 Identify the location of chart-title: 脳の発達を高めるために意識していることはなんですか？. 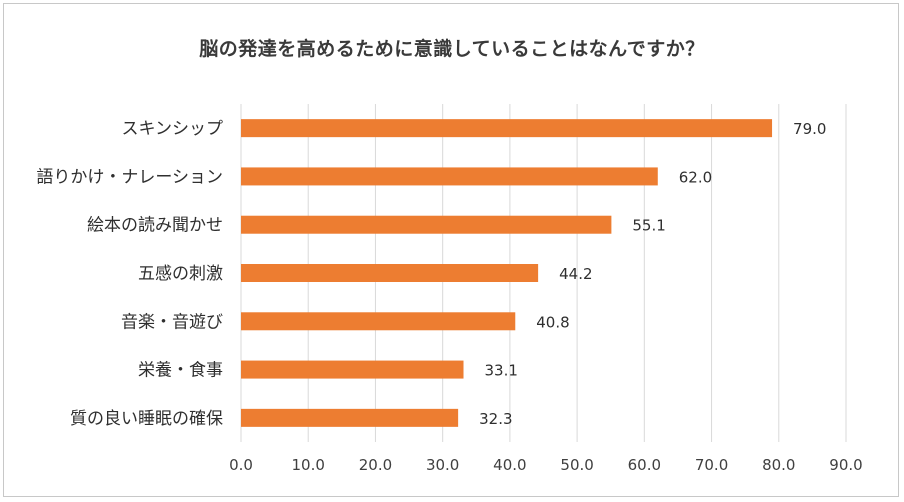
(452, 49).